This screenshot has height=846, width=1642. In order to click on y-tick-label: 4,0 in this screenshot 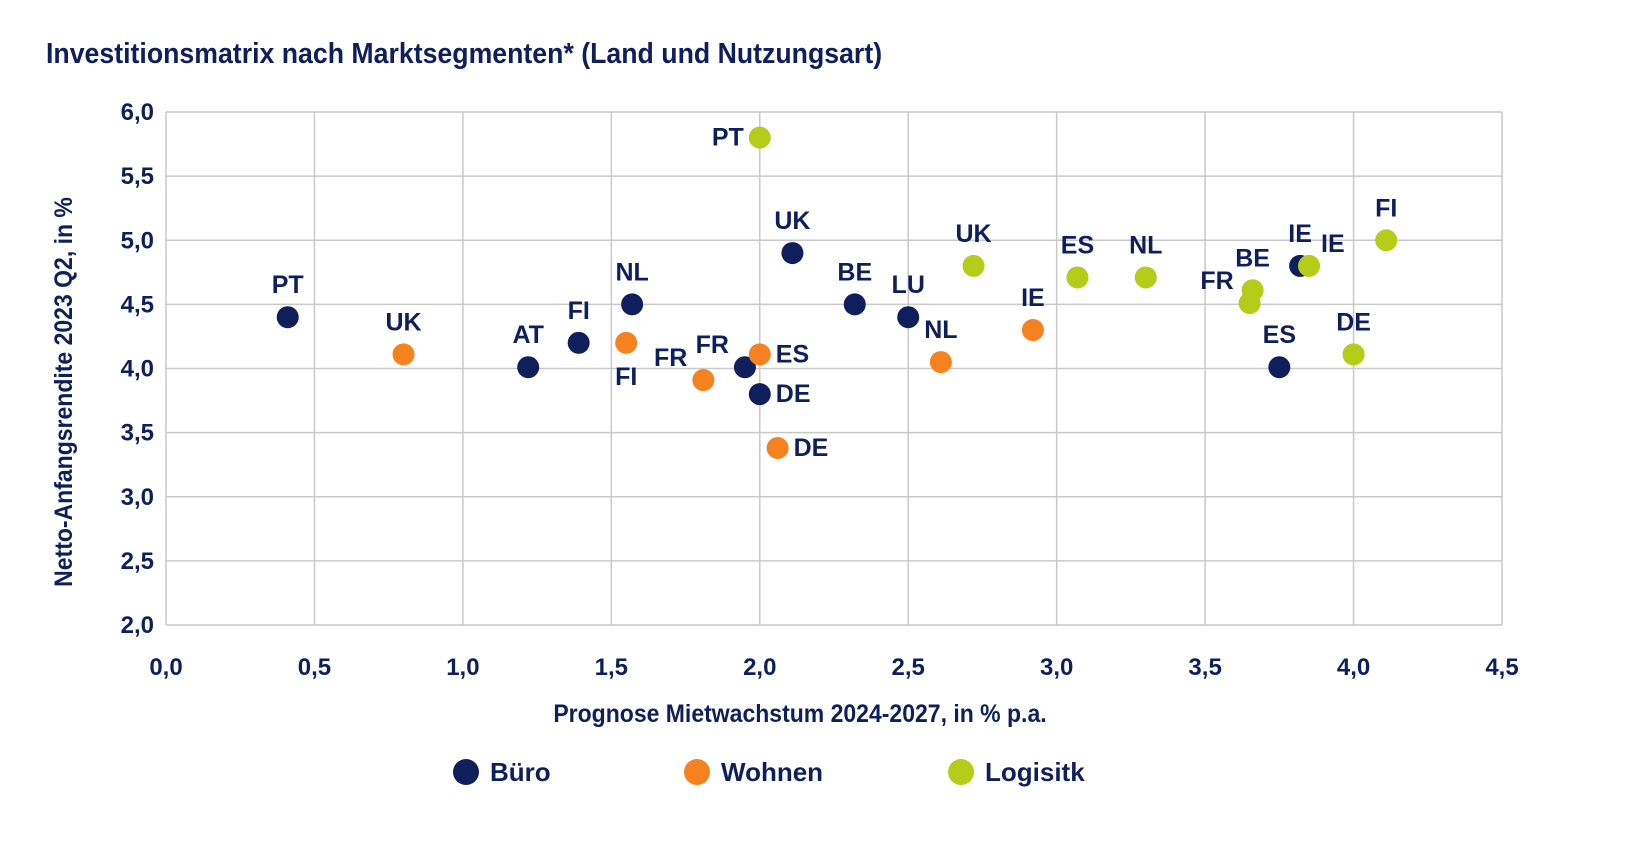, I will do `click(137, 369)`.